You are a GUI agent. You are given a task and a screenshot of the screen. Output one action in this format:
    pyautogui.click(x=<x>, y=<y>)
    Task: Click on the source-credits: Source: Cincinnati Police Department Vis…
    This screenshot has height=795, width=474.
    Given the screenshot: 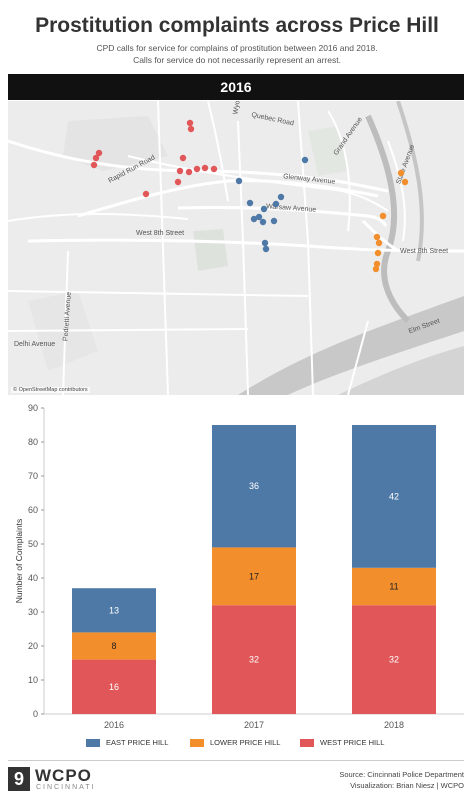 What is the action you would take?
    pyautogui.click(x=401, y=780)
    